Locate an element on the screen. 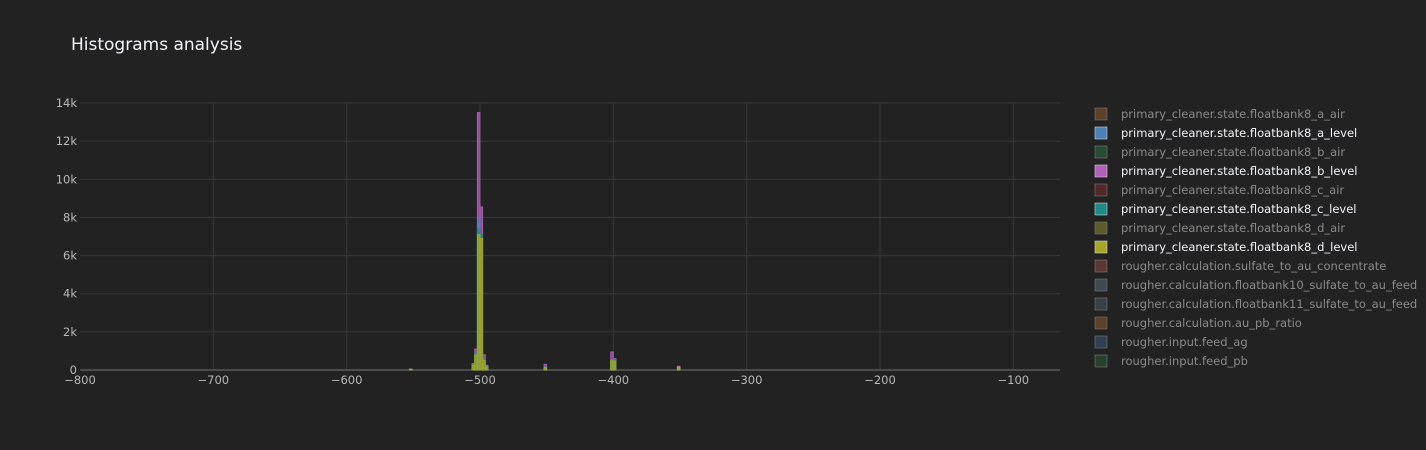  legend-label: primary_cleaner.state.floatbank8_a_level is located at coordinates (1239, 133).